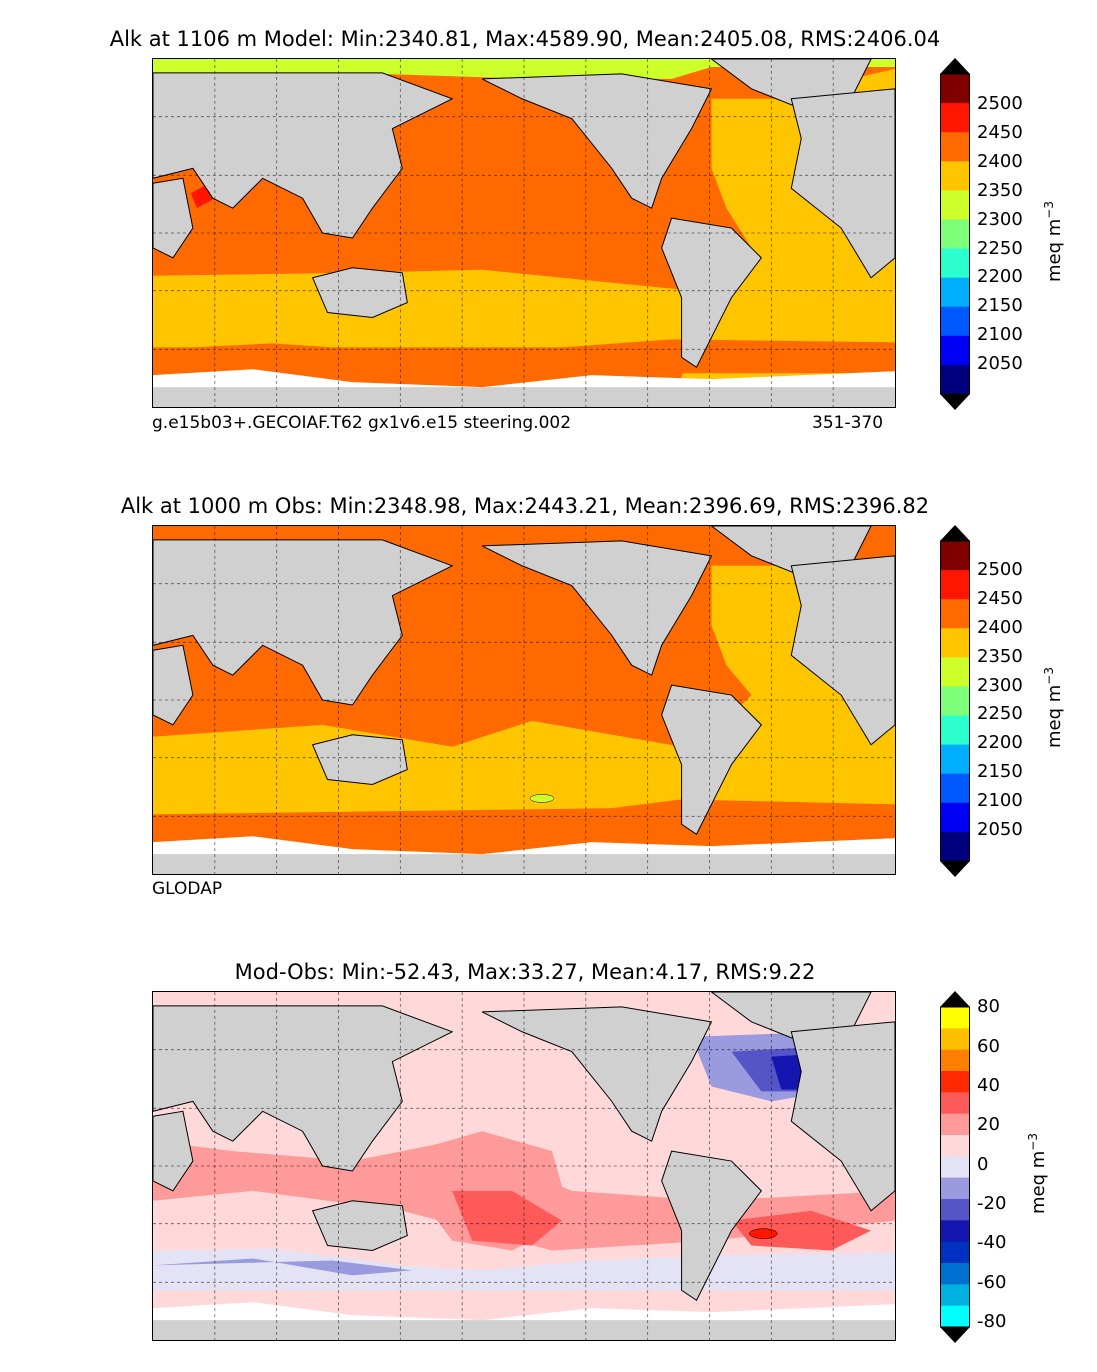 This screenshot has height=1372, width=1097. What do you see at coordinates (848, 423) in the screenshot?
I see `panel1-years-label: 351-370` at bounding box center [848, 423].